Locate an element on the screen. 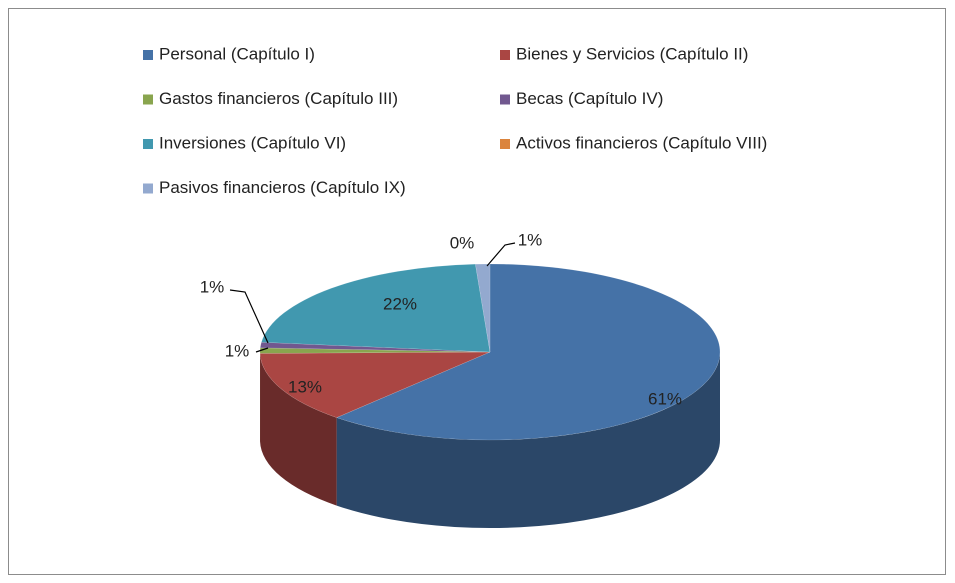  legend-label: Gastos financieros (Capítulo III) is located at coordinates (278, 98).